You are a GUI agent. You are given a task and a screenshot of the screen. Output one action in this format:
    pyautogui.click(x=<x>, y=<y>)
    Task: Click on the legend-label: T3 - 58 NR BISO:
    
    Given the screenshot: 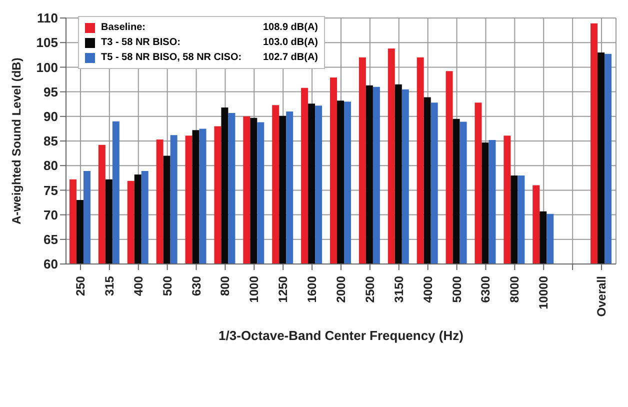 What is the action you would take?
    pyautogui.click(x=141, y=42)
    